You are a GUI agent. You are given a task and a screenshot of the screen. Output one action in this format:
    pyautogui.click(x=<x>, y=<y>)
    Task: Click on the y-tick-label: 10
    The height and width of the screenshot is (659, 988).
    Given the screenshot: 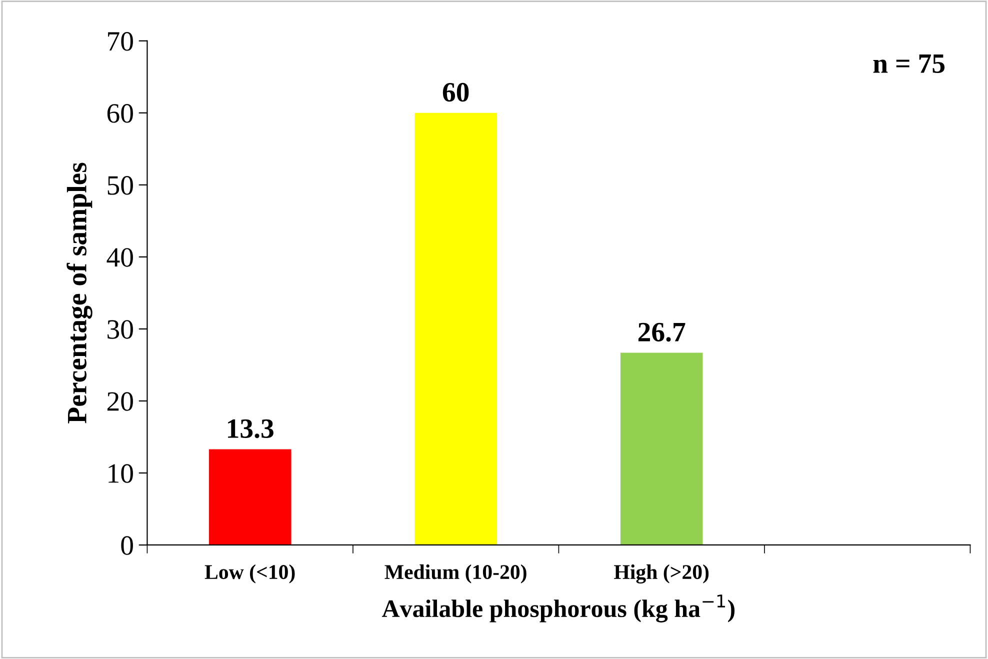 What is the action you would take?
    pyautogui.click(x=120, y=473)
    